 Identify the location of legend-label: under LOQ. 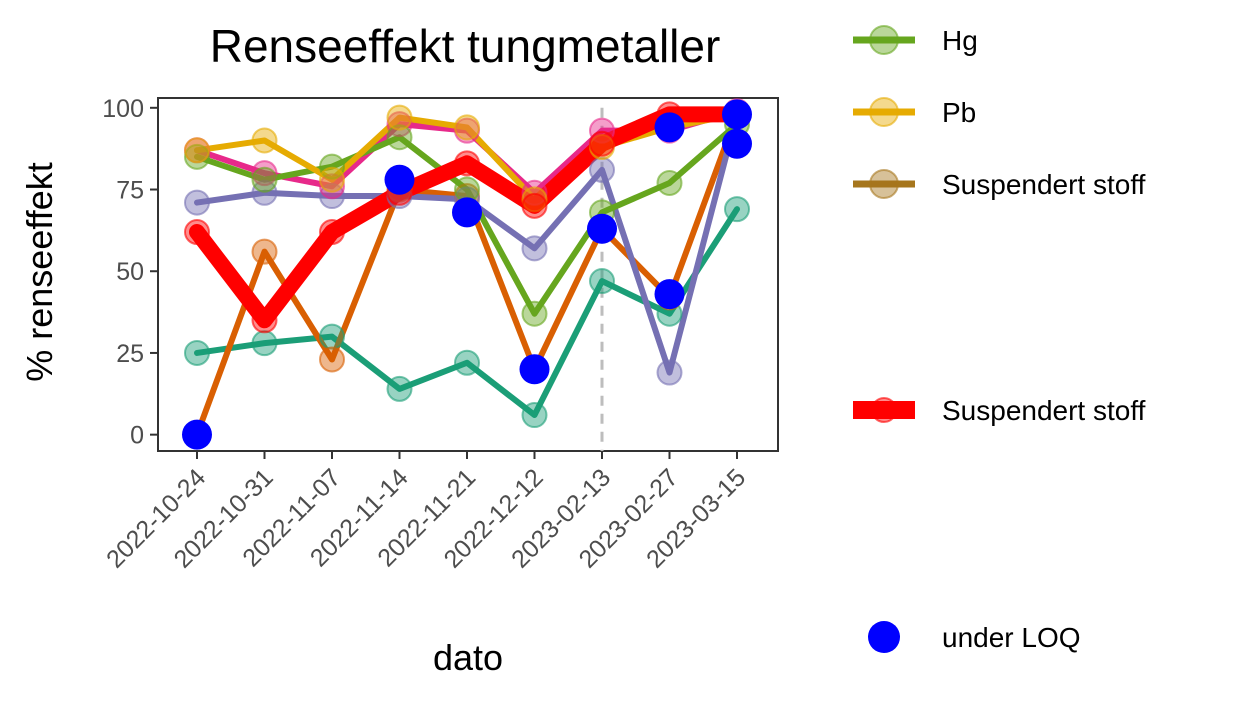
(1011, 637).